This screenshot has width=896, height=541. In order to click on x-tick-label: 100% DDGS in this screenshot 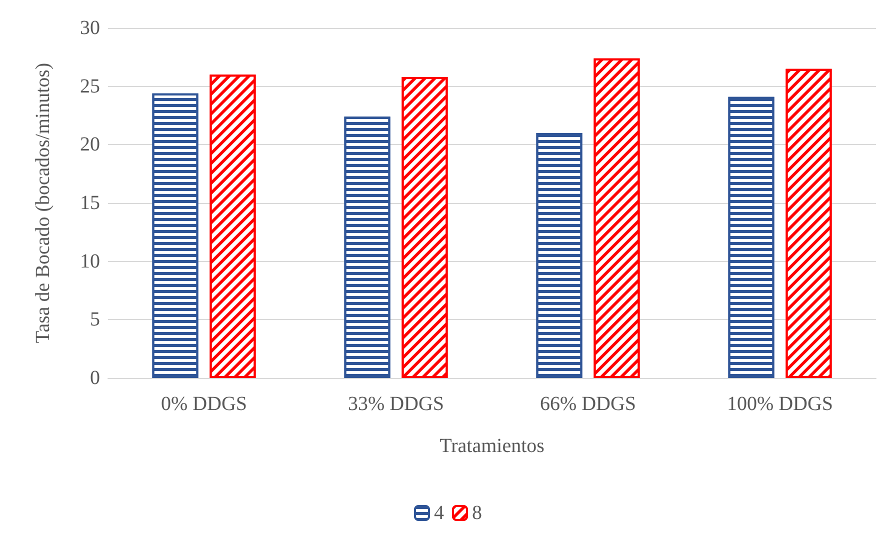, I will do `click(780, 404)`.